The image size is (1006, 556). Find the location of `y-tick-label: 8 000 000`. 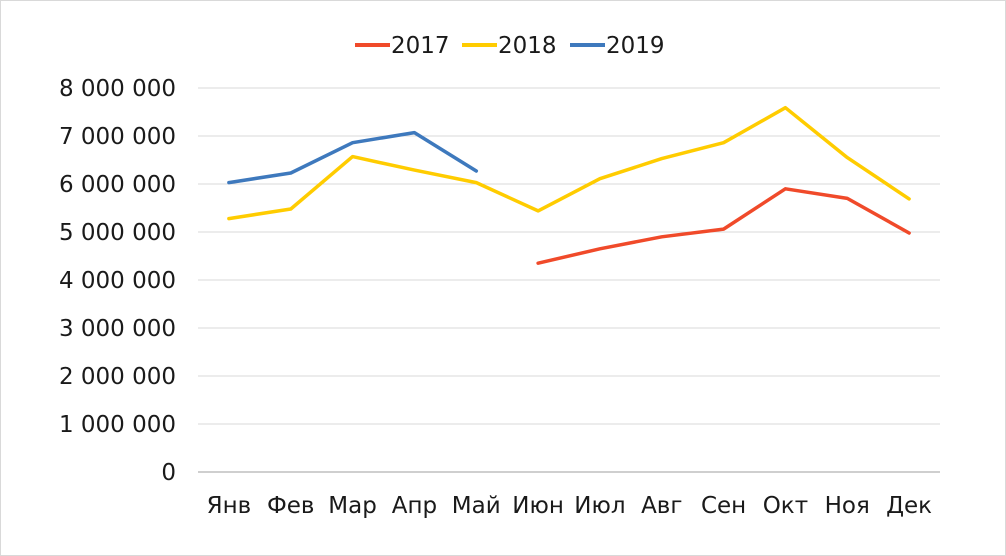

y-tick-label: 8 000 000 is located at coordinates (117, 89).